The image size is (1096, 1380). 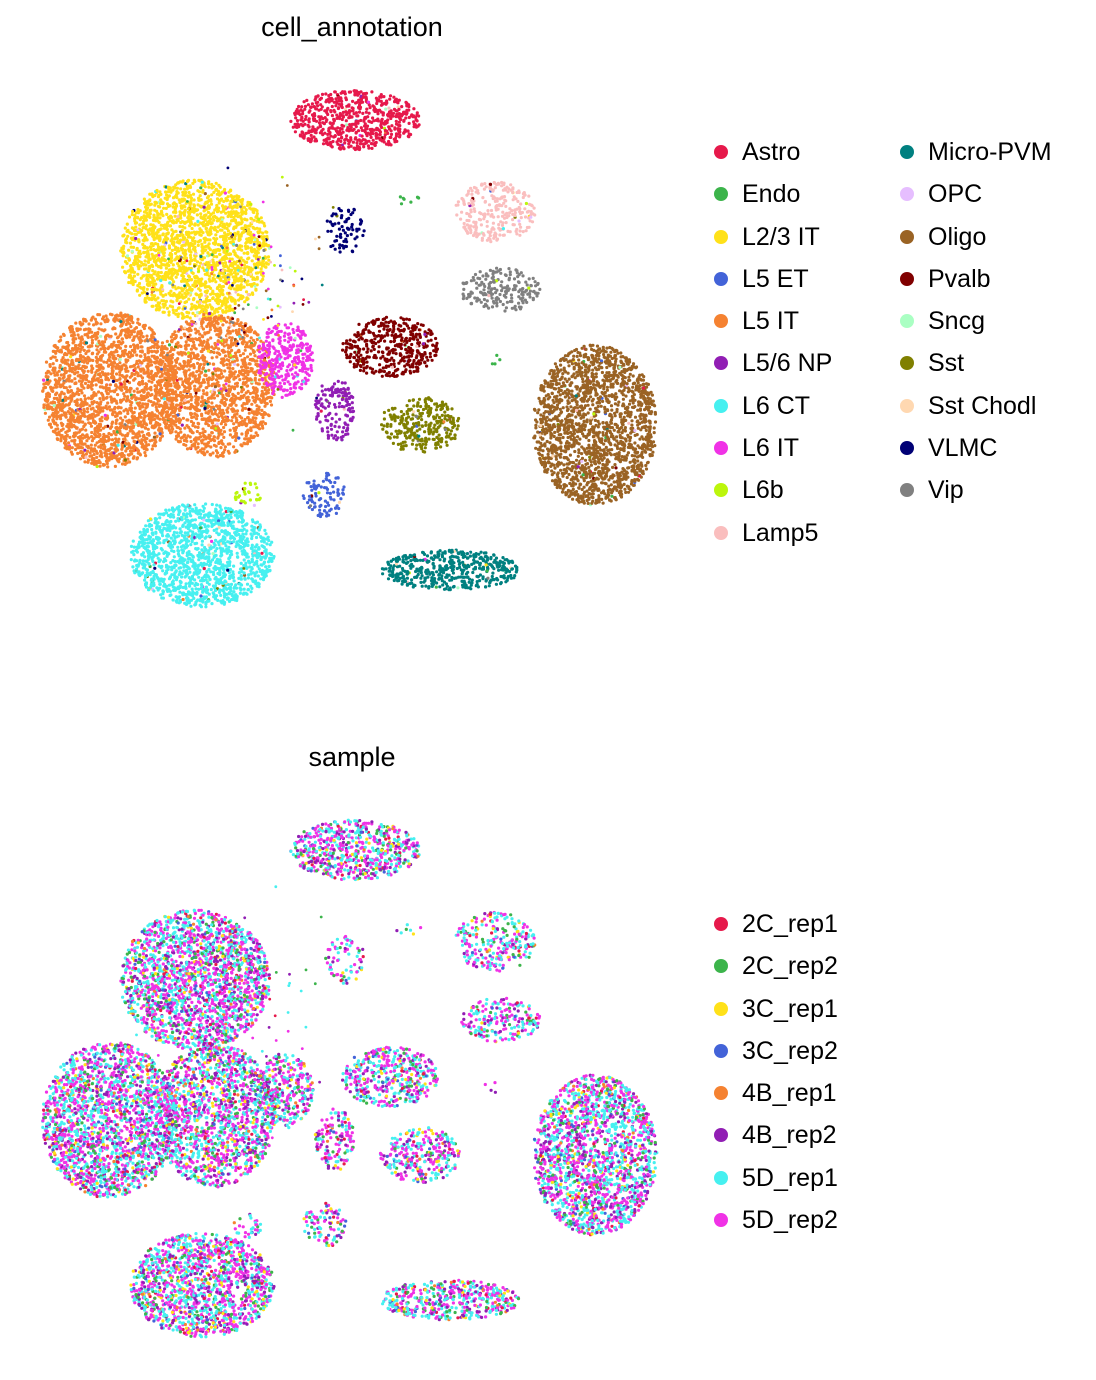 I want to click on legend-label: Sst, so click(x=946, y=363).